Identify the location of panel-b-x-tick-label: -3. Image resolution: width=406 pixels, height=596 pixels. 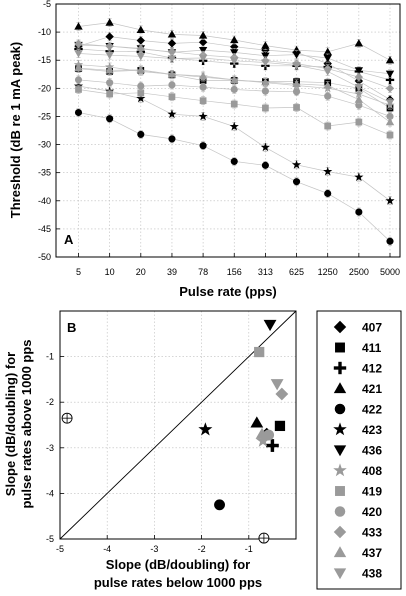
(154, 549).